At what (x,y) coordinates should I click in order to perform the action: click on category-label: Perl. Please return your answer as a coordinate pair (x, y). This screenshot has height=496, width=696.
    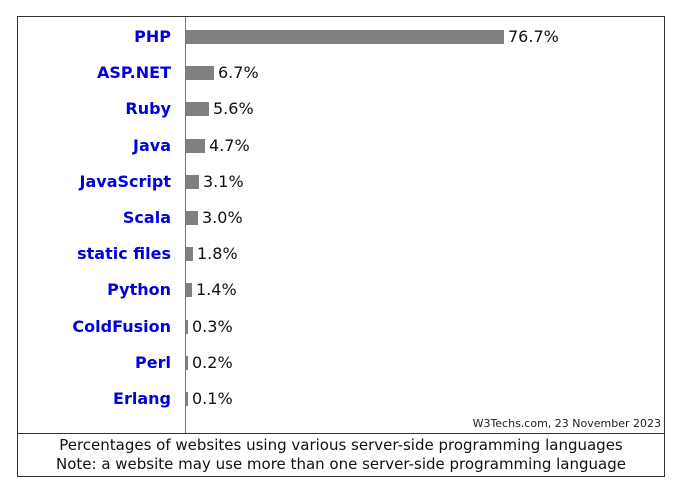
    Looking at the image, I should click on (153, 362).